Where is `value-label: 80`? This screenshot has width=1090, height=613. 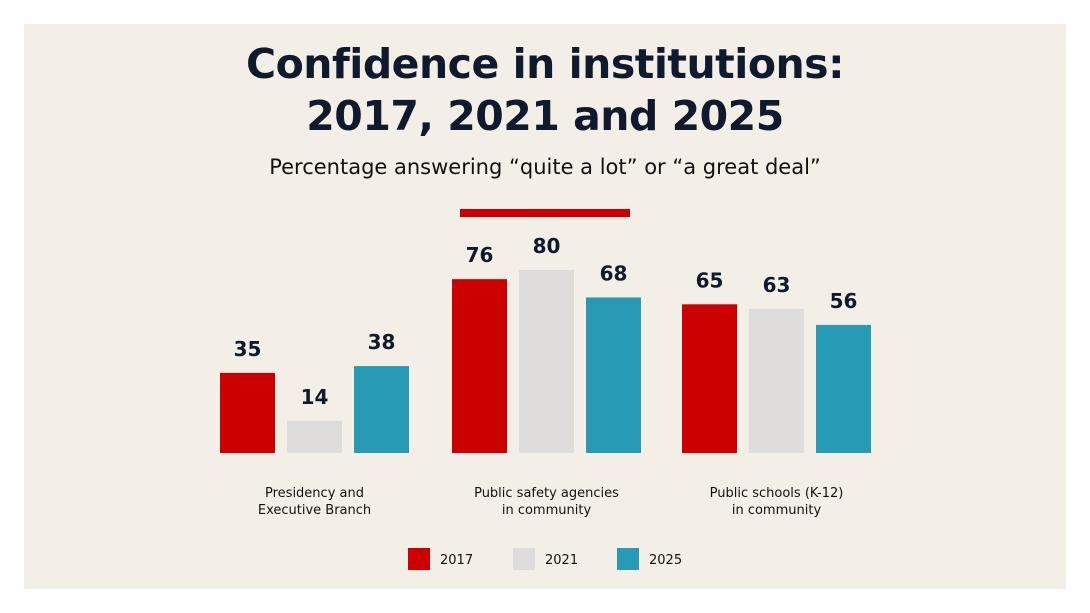
value-label: 80 is located at coordinates (547, 246).